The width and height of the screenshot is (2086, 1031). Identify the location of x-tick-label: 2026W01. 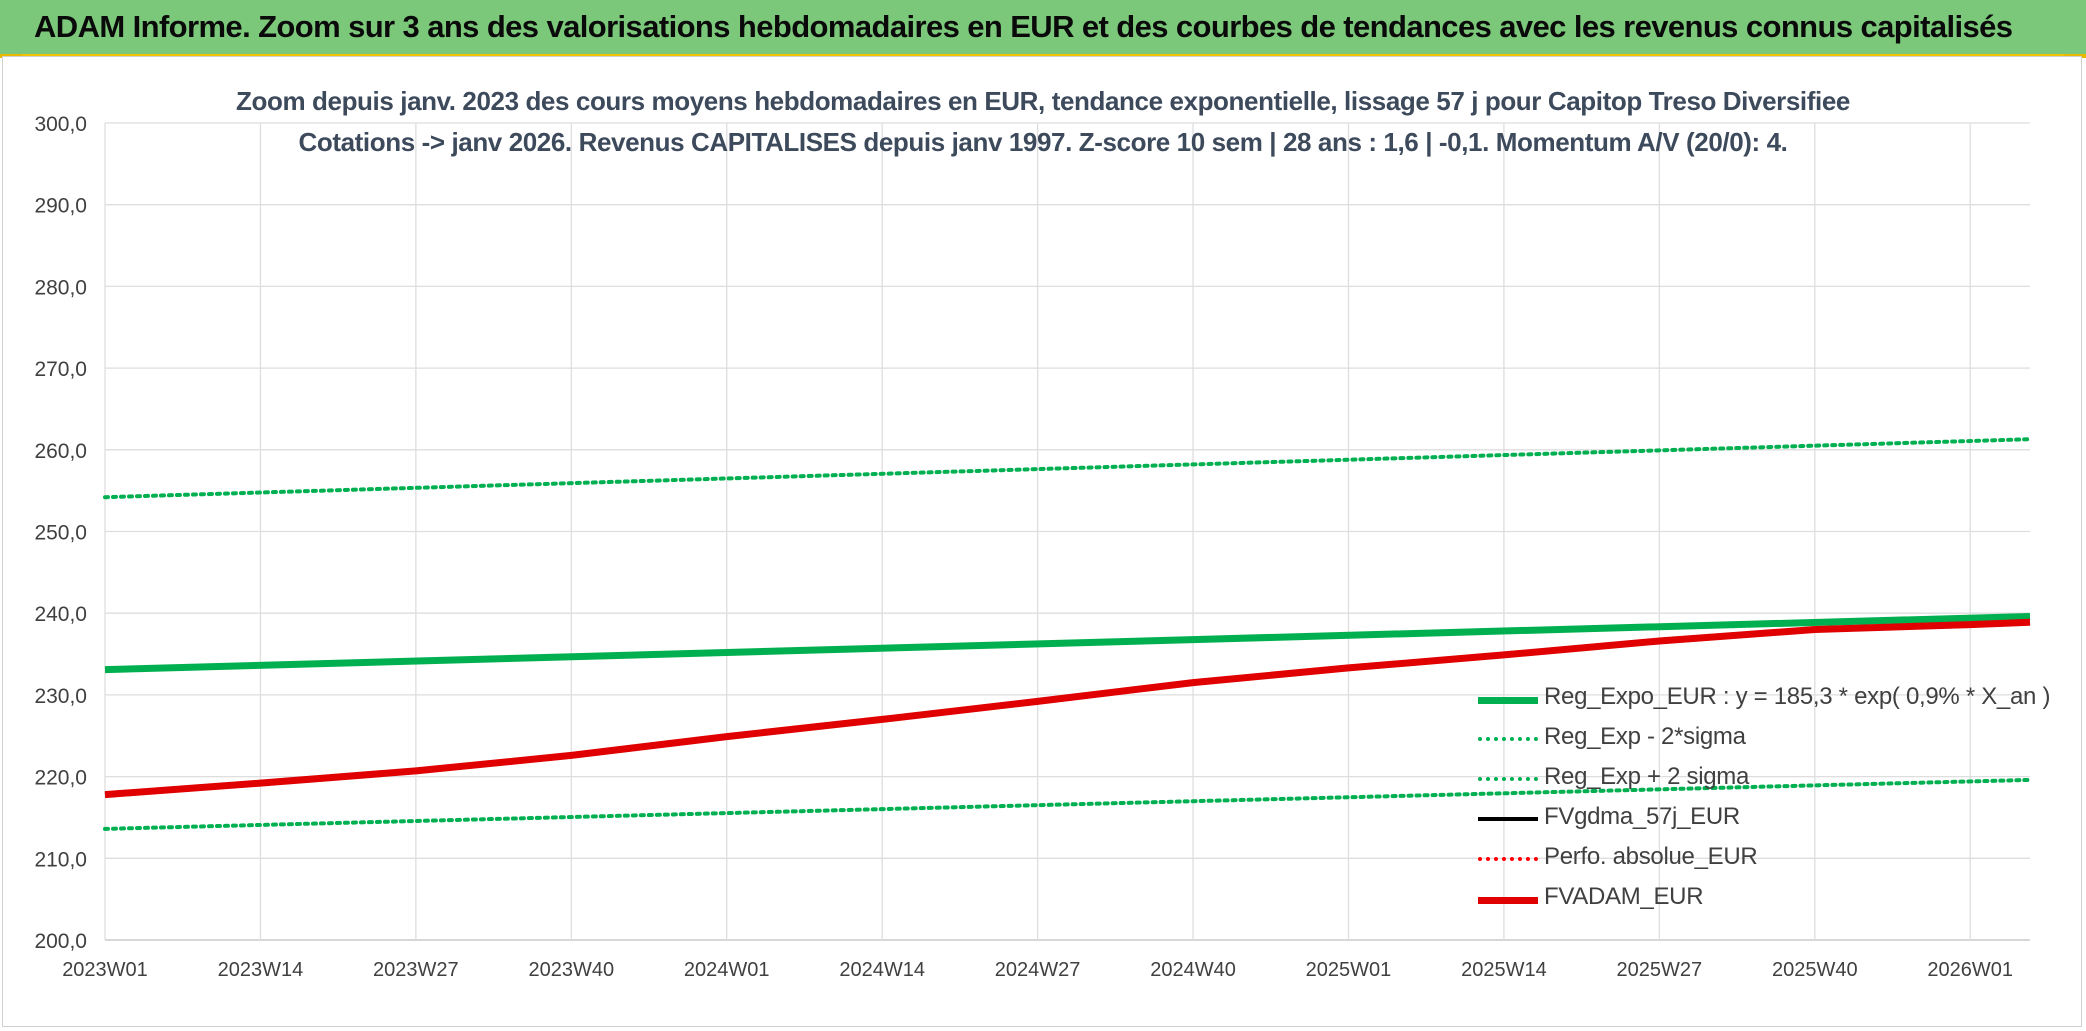
(1970, 970).